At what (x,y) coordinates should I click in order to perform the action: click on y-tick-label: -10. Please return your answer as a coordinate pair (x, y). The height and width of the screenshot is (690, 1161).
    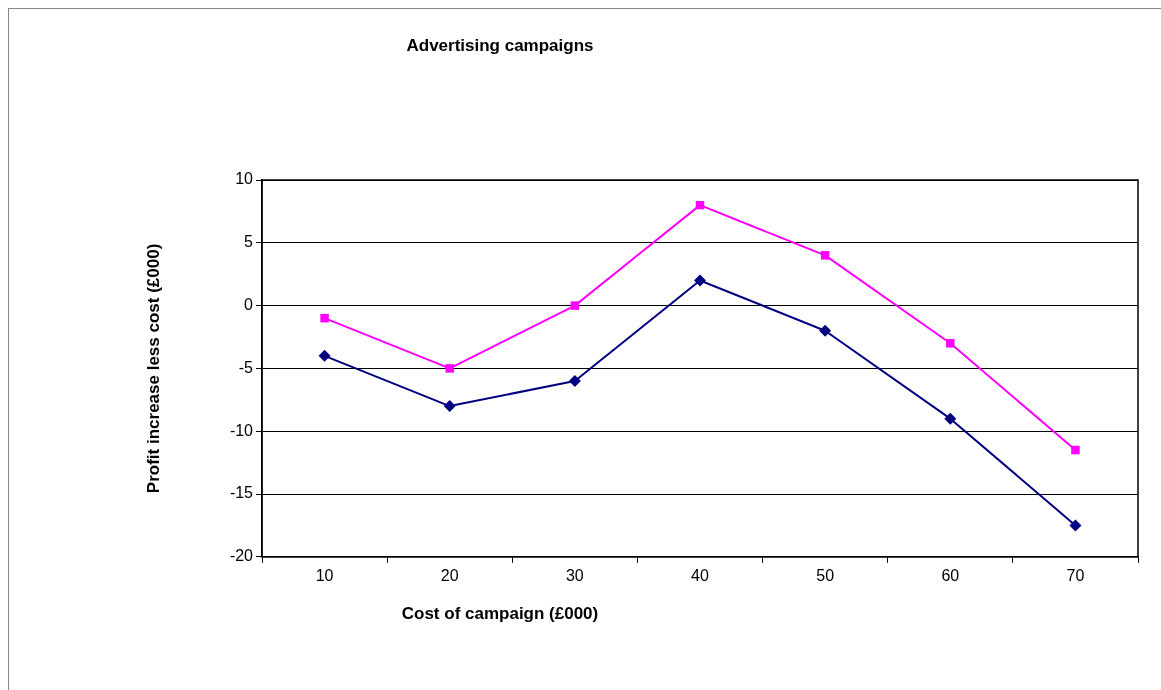
    Looking at the image, I should click on (241, 430).